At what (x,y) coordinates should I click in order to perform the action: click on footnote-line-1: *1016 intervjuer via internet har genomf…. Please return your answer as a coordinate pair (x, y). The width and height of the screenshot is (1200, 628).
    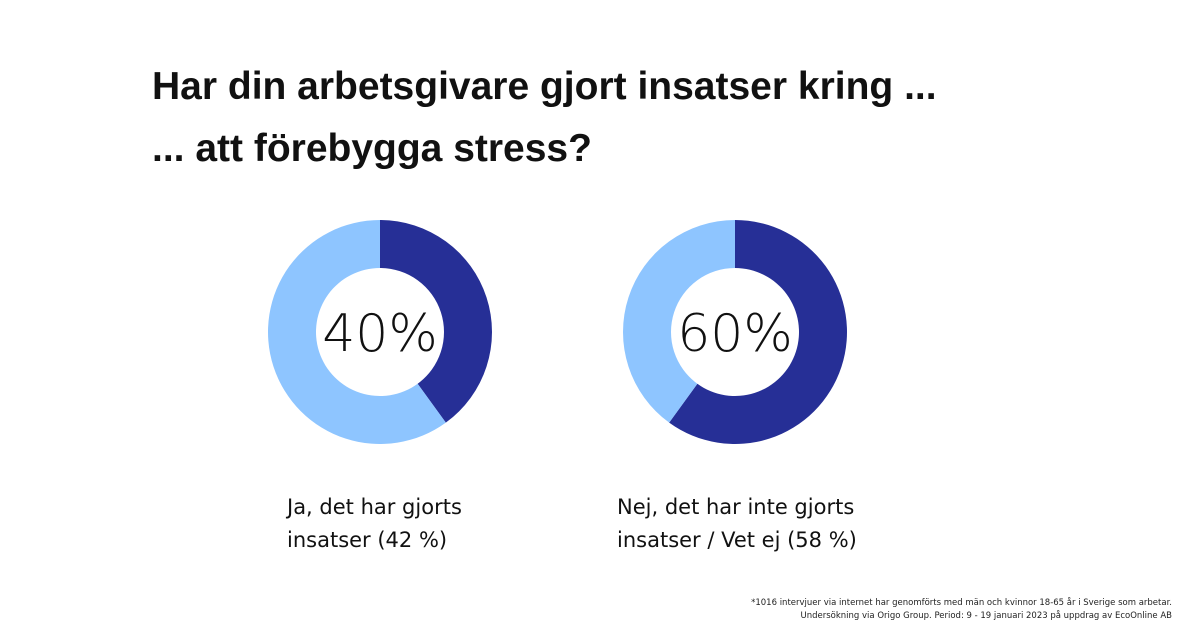
    Looking at the image, I should click on (961, 603).